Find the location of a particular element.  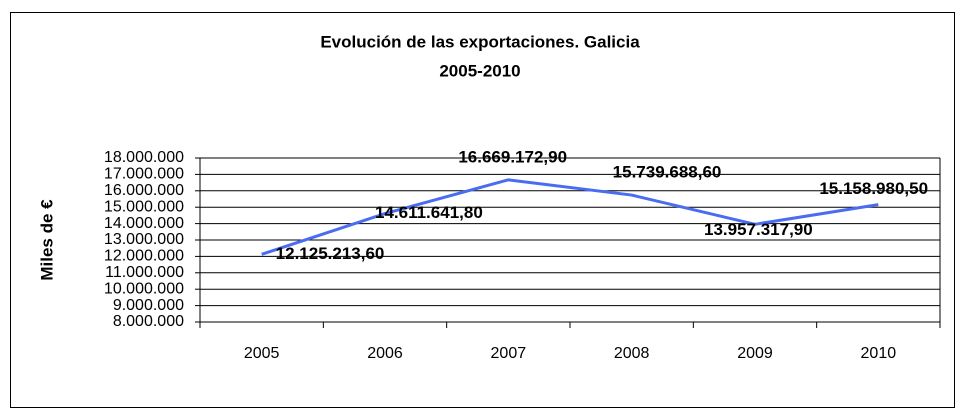

x-tick-label: 2005 is located at coordinates (262, 353).